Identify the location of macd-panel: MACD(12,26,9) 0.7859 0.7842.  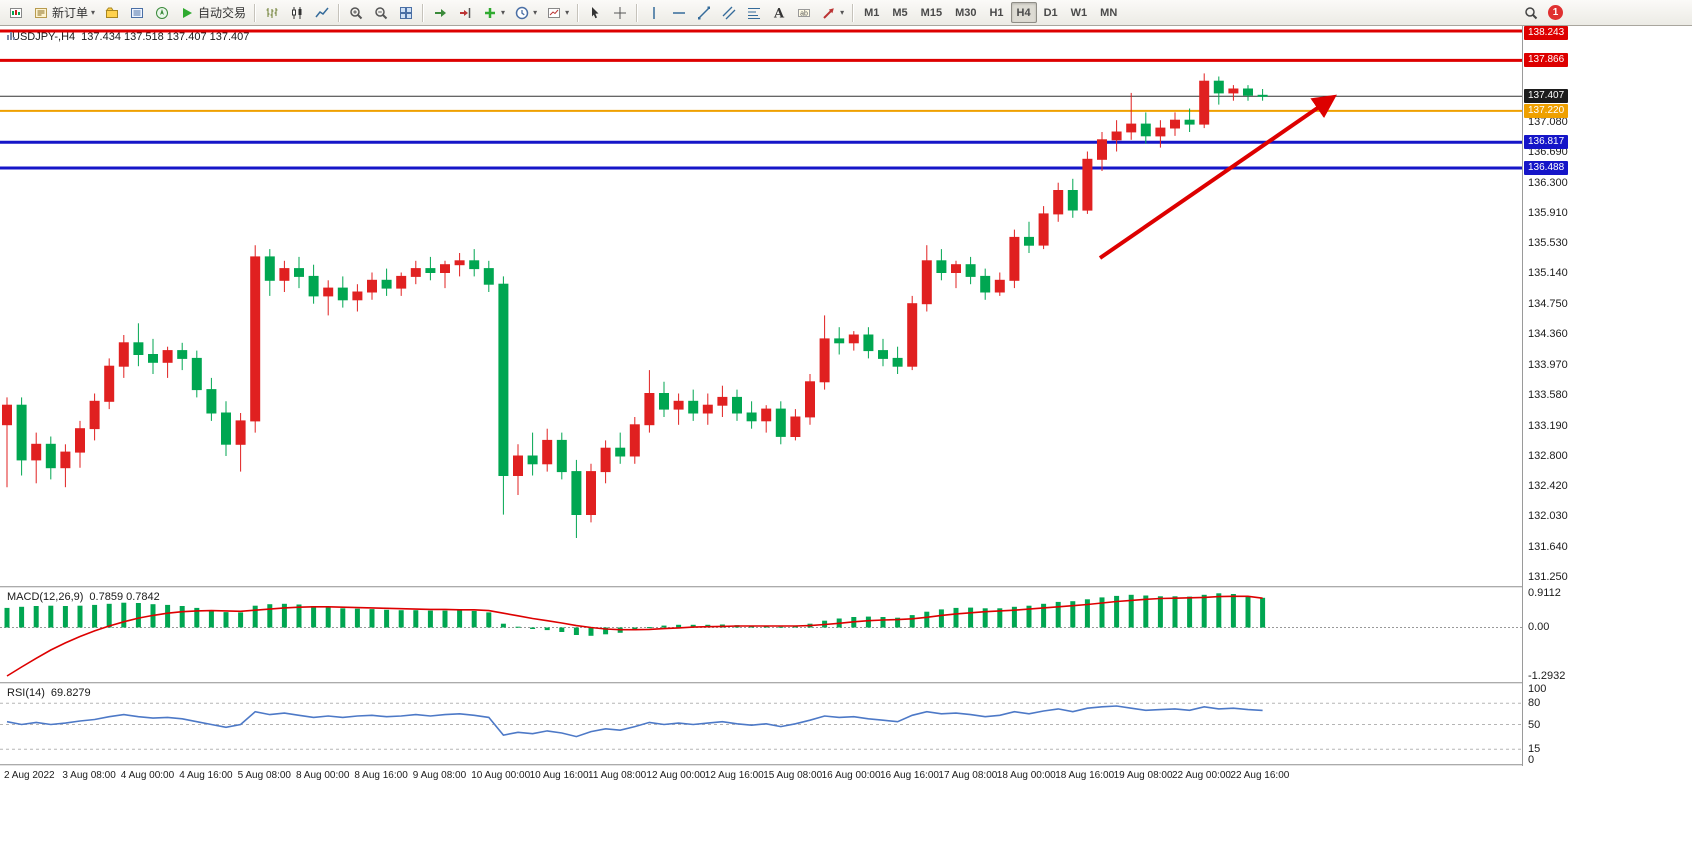
(761, 635).